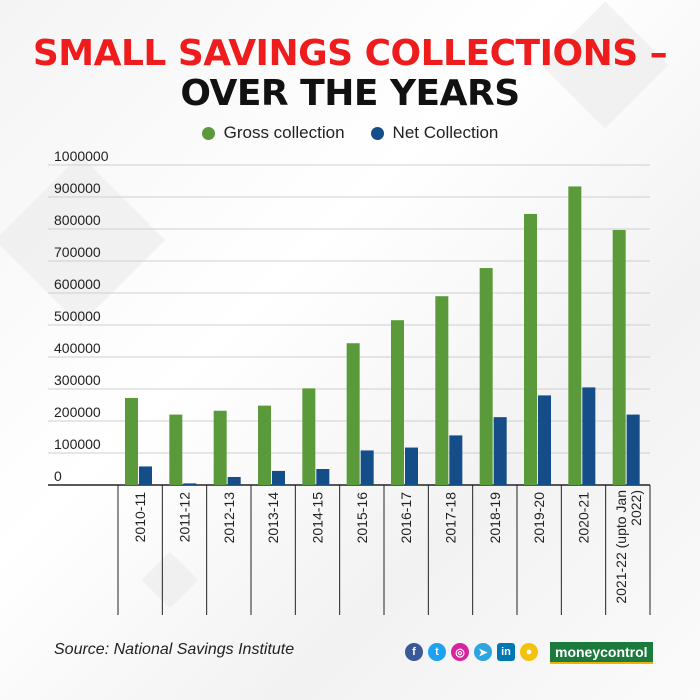 This screenshot has width=700, height=700. What do you see at coordinates (208, 133) in the screenshot?
I see `legend-swatch-gross` at bounding box center [208, 133].